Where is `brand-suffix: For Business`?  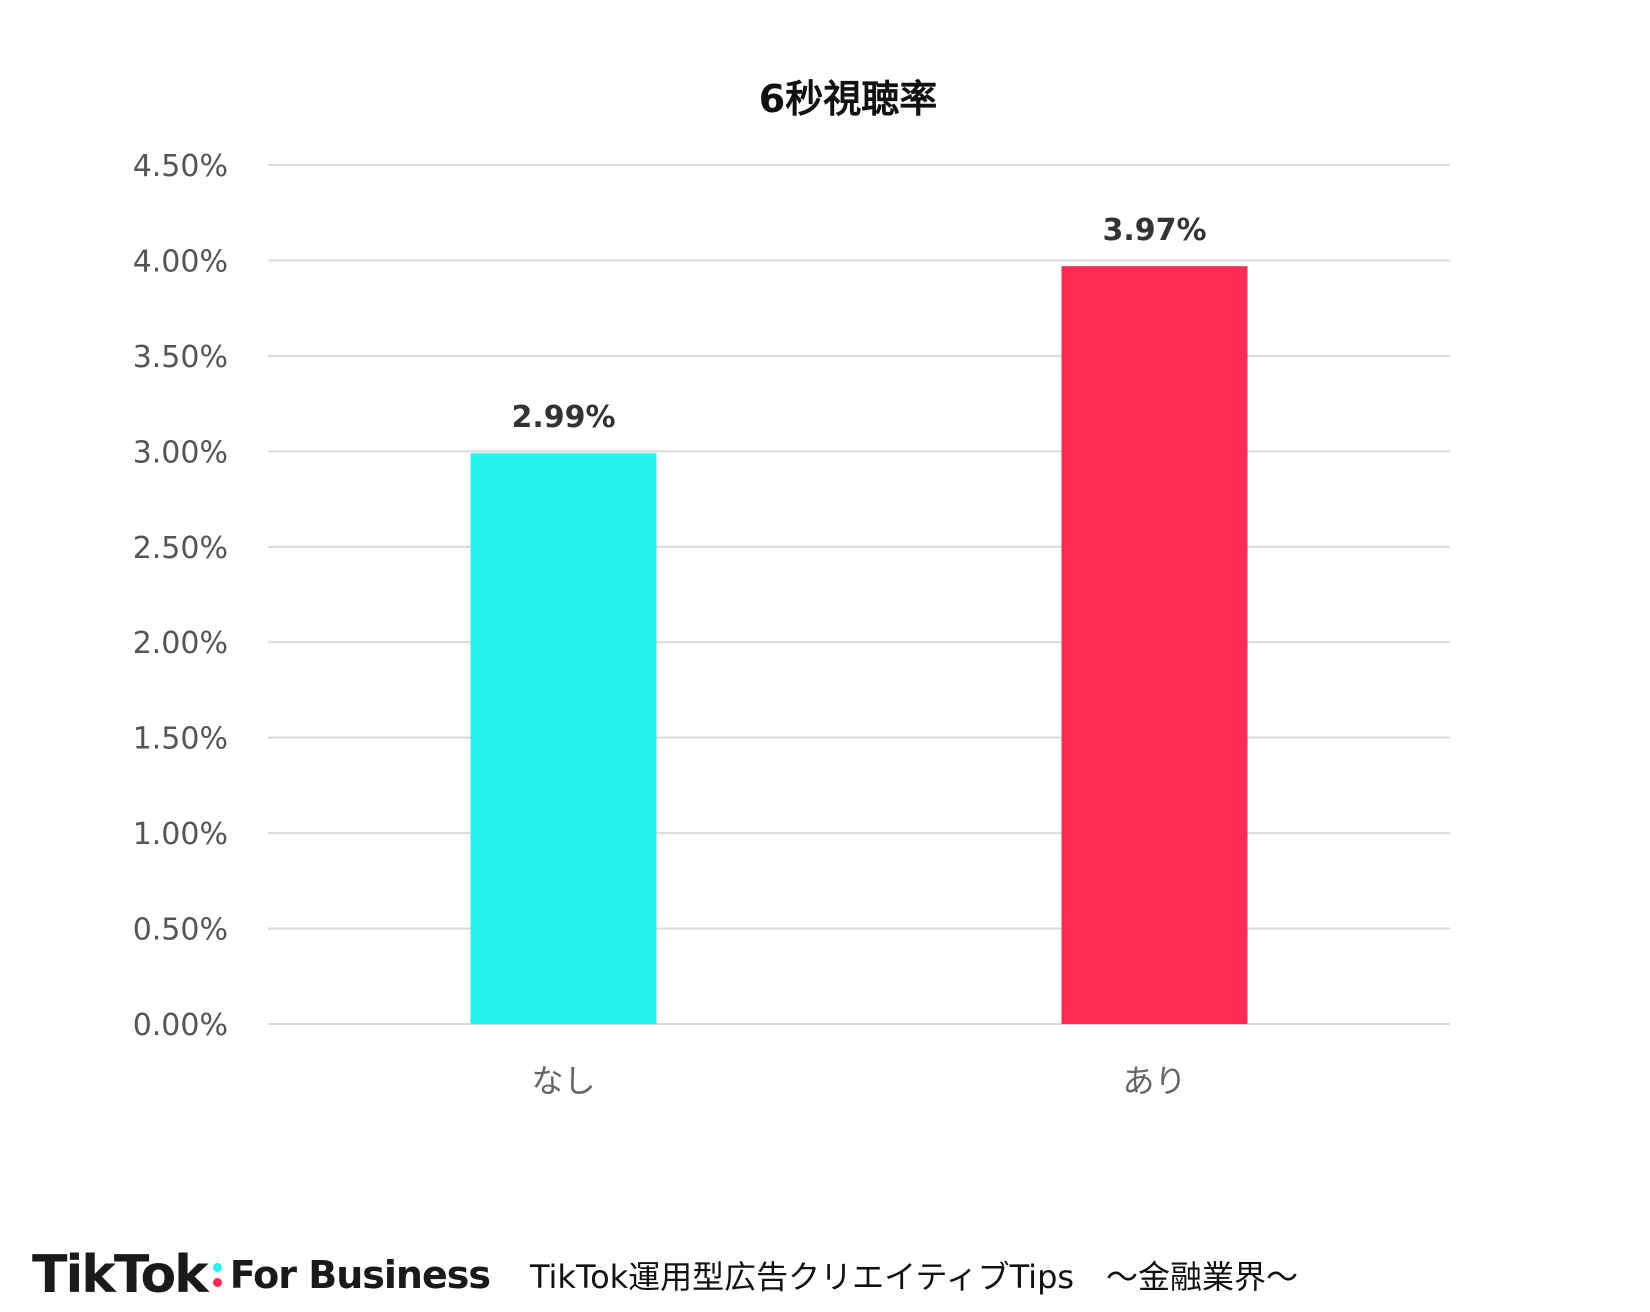 brand-suffix: For Business is located at coordinates (360, 1275).